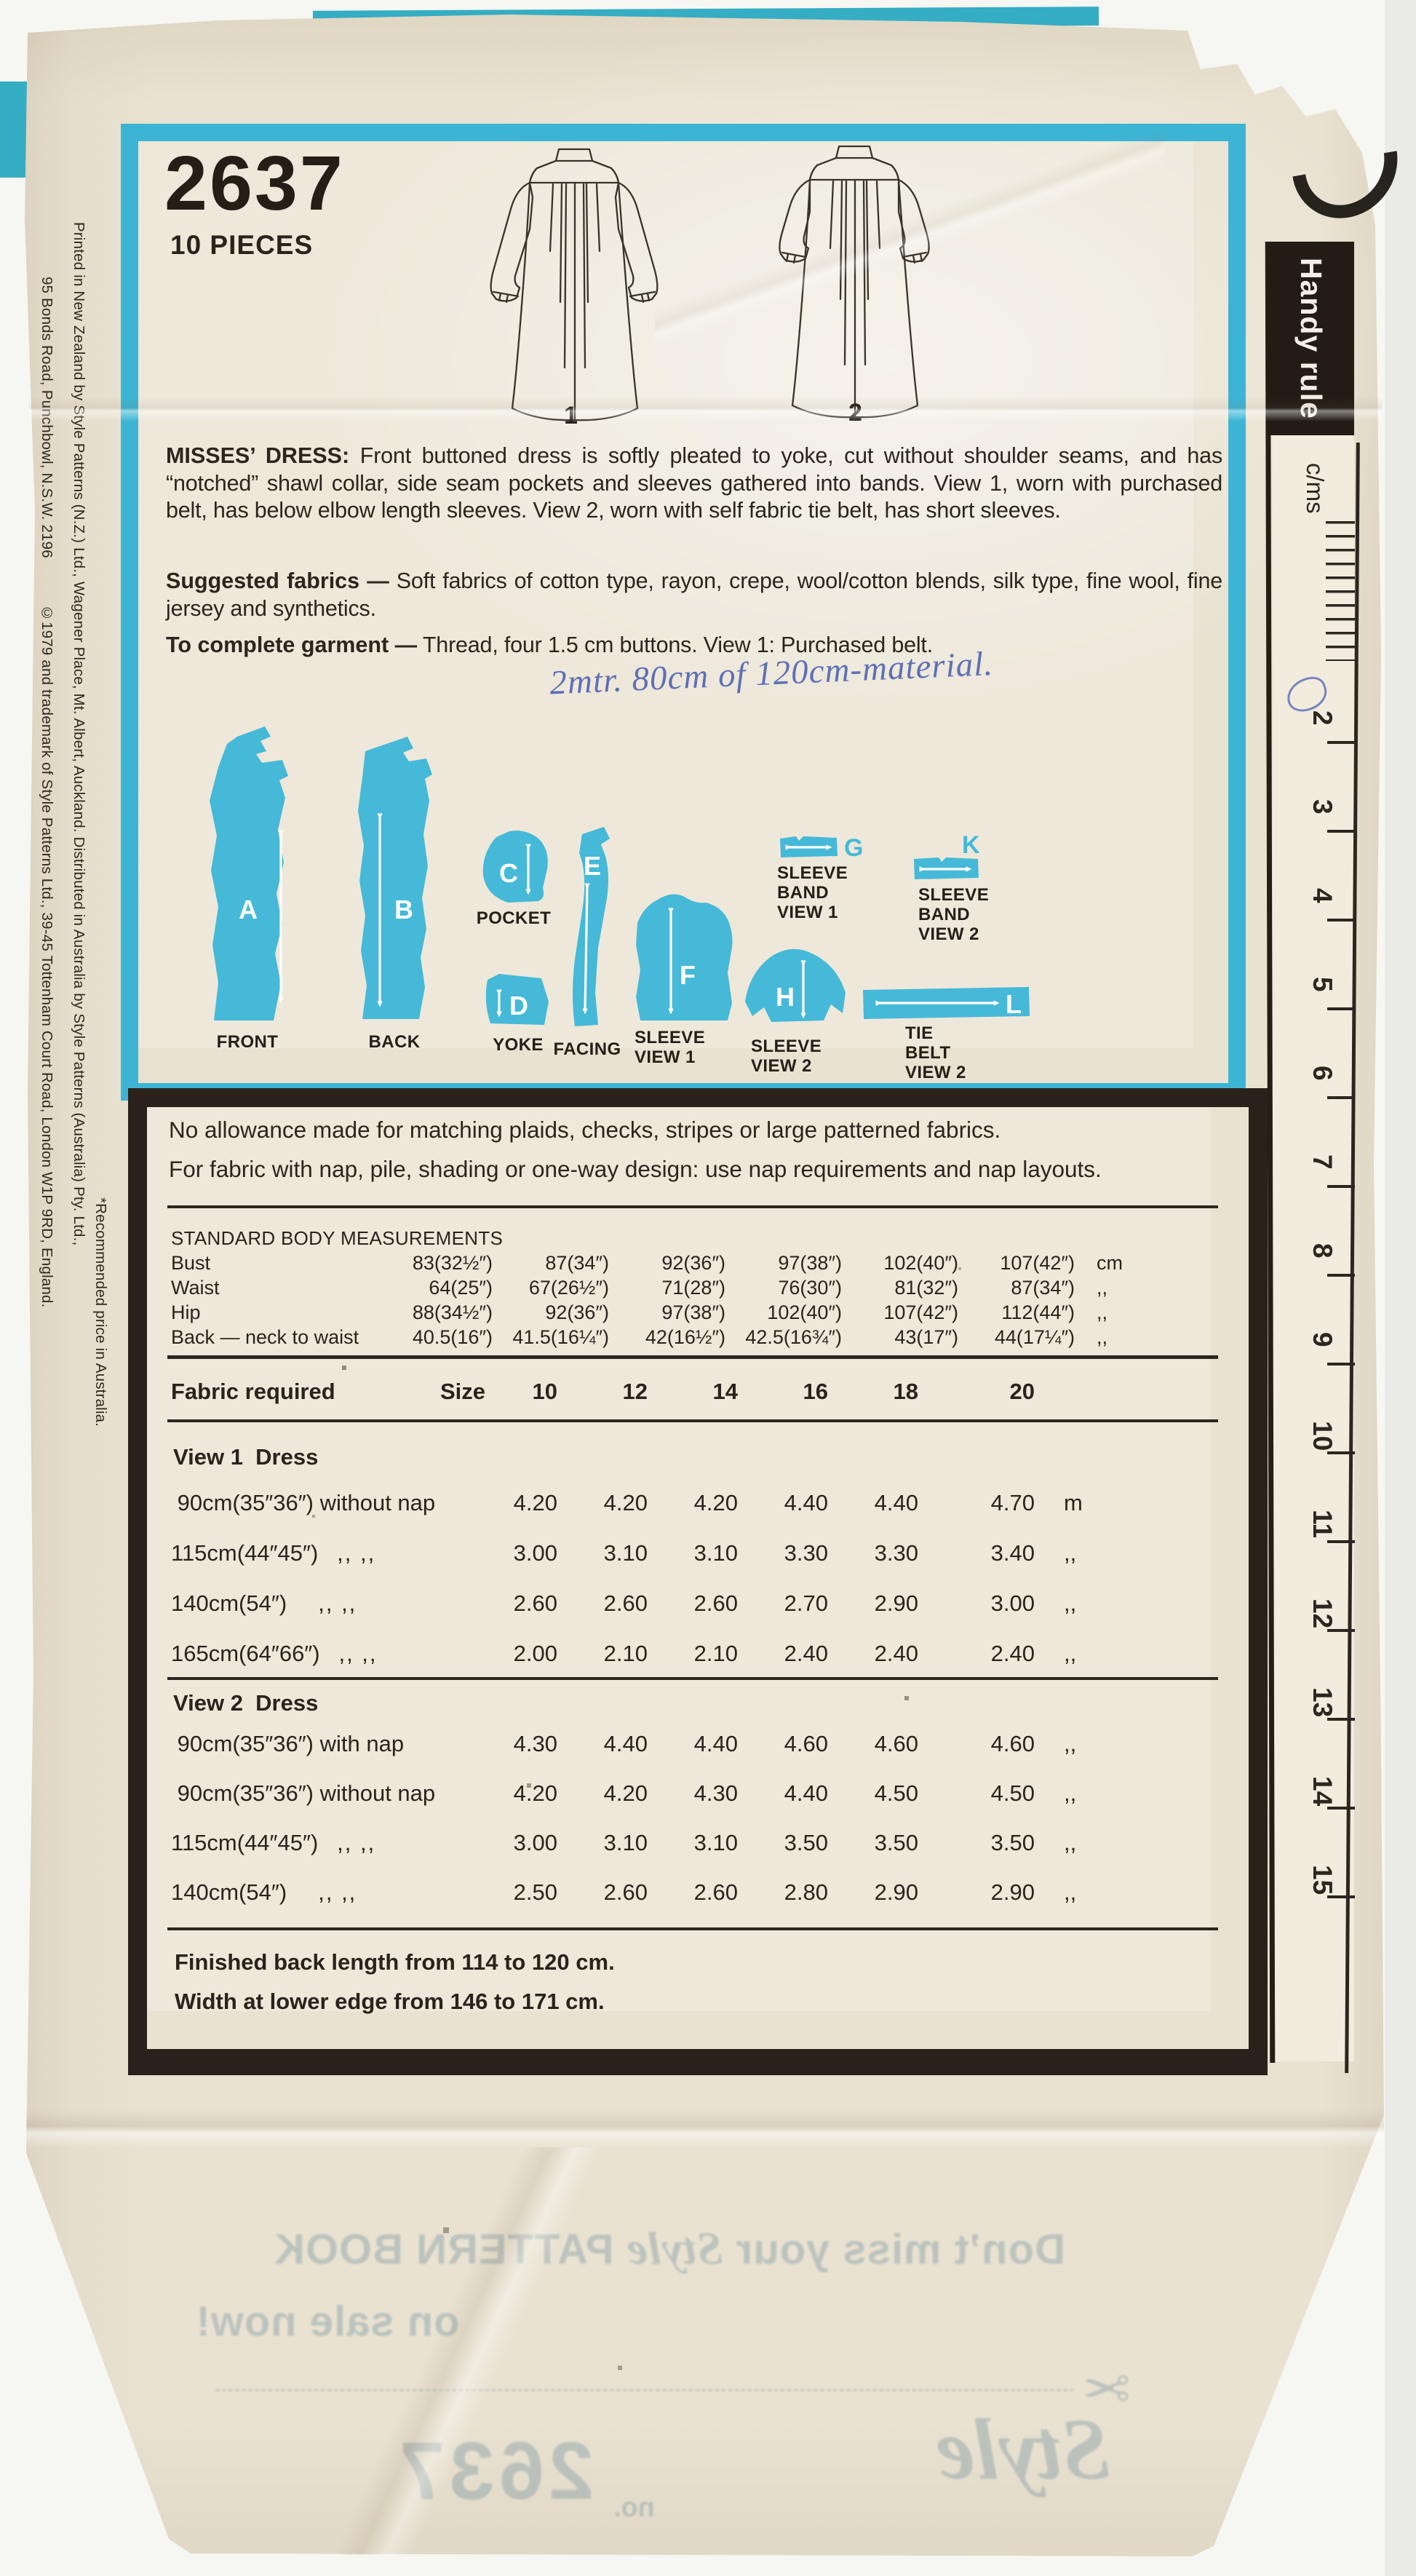 The image size is (1416, 2576). Describe the element at coordinates (494, 2470) in the screenshot. I see `showthrough-pattern-number: 2637` at that location.